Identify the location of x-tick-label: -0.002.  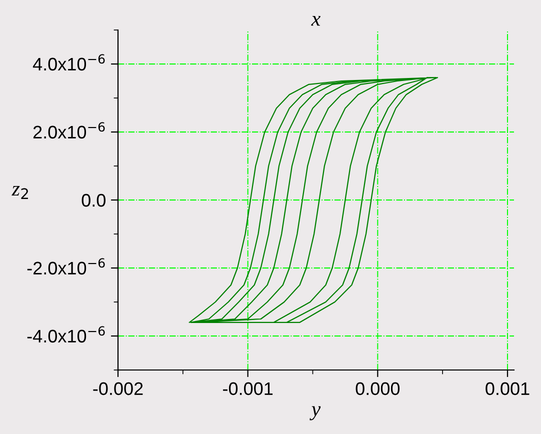
(118, 389).